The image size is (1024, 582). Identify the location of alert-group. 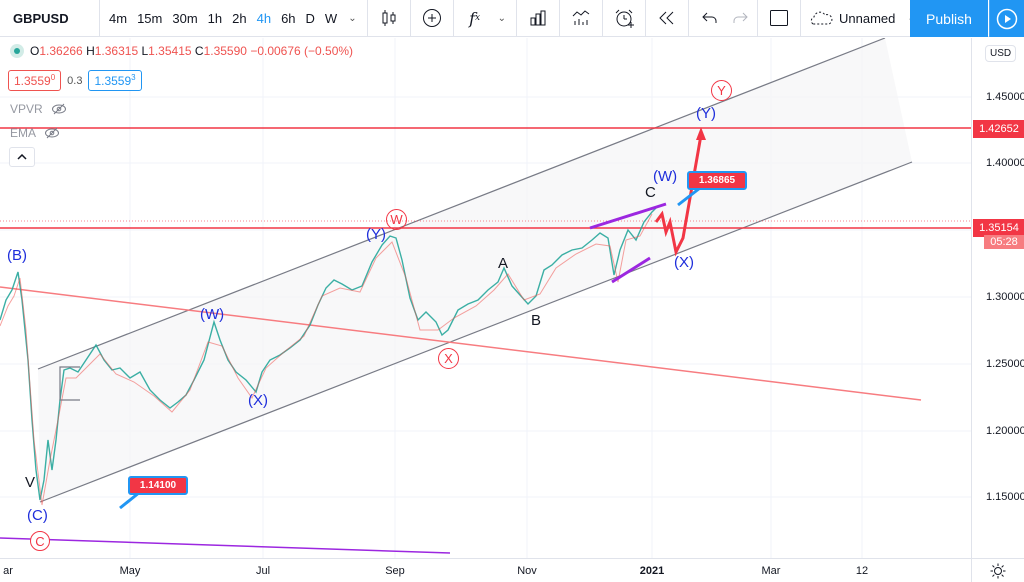
(624, 18).